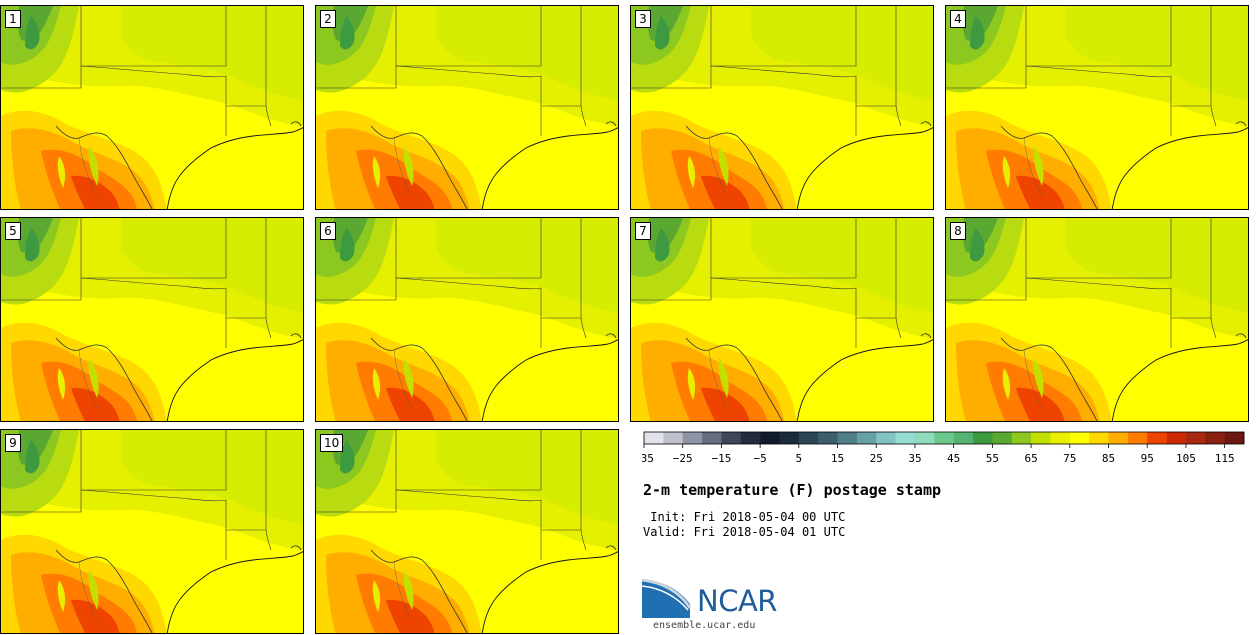  I want to click on colorbar-tick-label: 5, so click(799, 458).